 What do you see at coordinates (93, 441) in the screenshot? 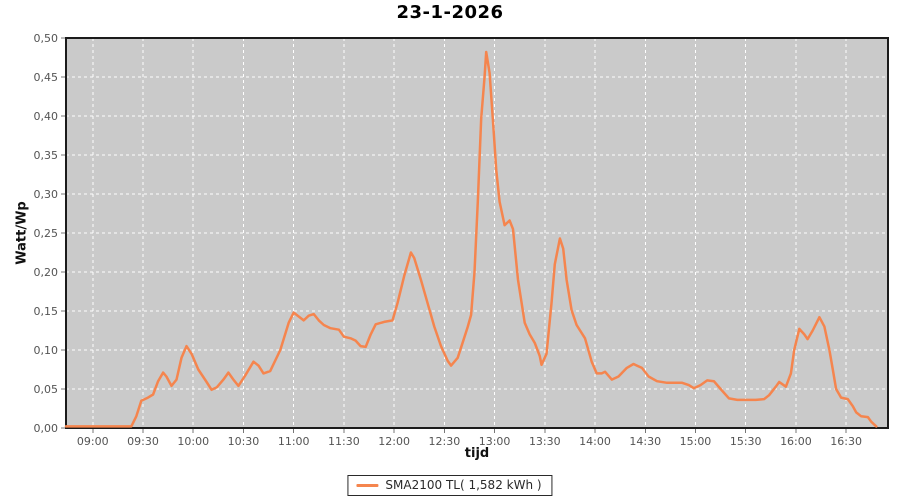
I see `x-tick-label: 09:00` at bounding box center [93, 441].